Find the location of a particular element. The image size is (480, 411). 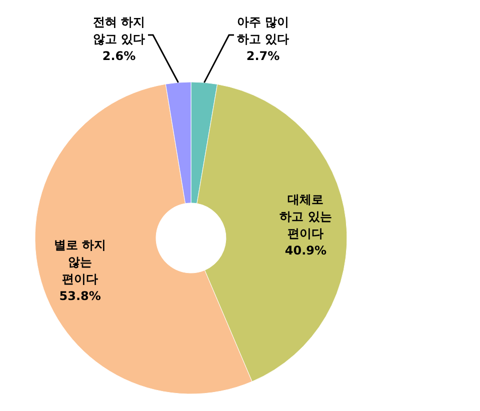

slice-label: 대체로 하고 있는 편이다 is located at coordinates (306, 216).